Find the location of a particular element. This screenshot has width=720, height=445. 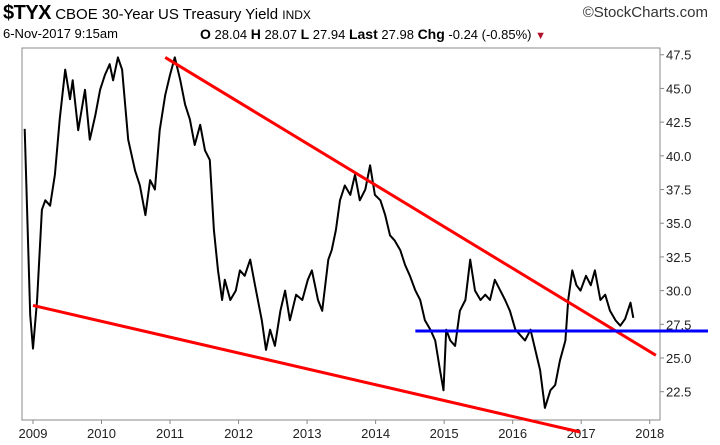

y-tick-label: 47.5 is located at coordinates (678, 55).